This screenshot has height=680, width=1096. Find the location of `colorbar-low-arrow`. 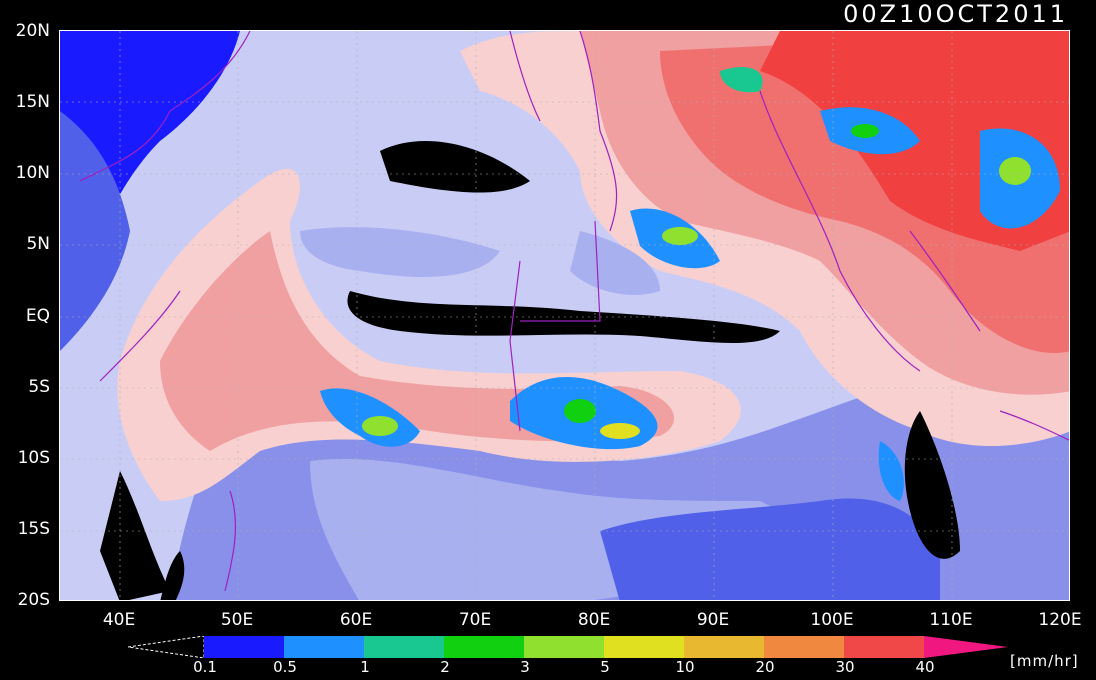

colorbar-low-arrow is located at coordinates (166, 647).